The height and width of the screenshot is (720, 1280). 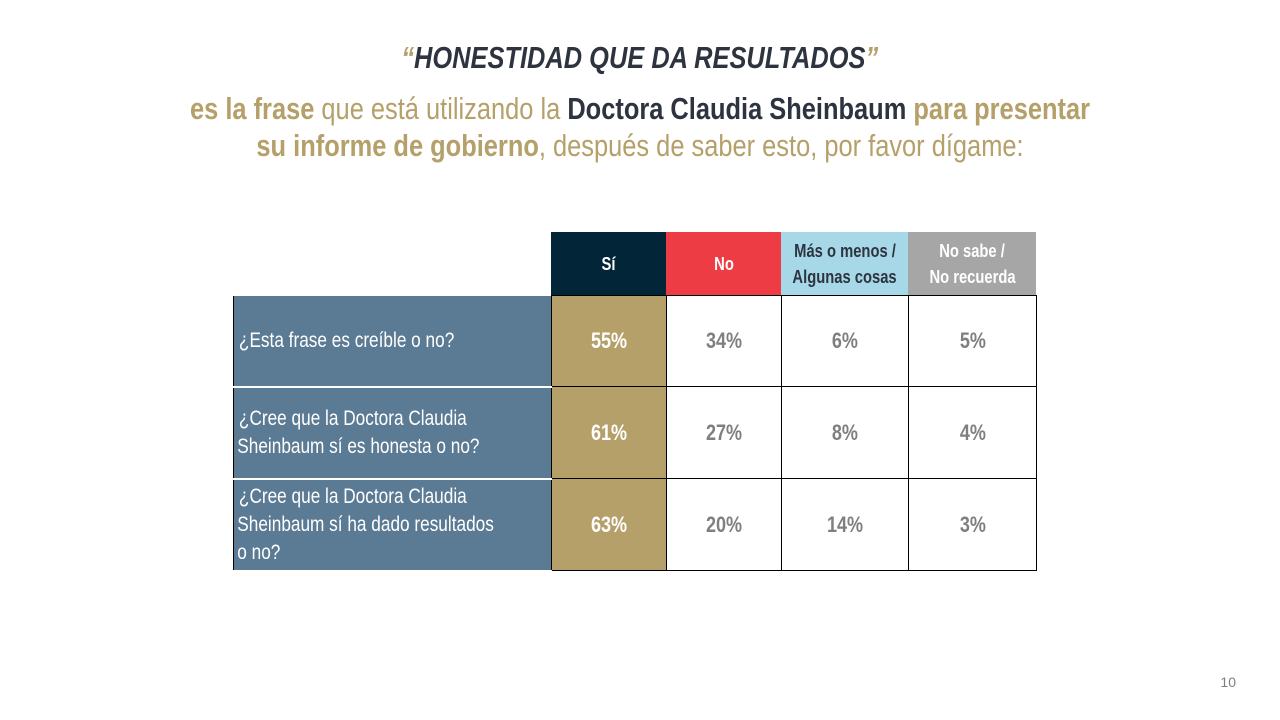 What do you see at coordinates (441, 108) in the screenshot?
I see `subtitle-part: que está utilizando la` at bounding box center [441, 108].